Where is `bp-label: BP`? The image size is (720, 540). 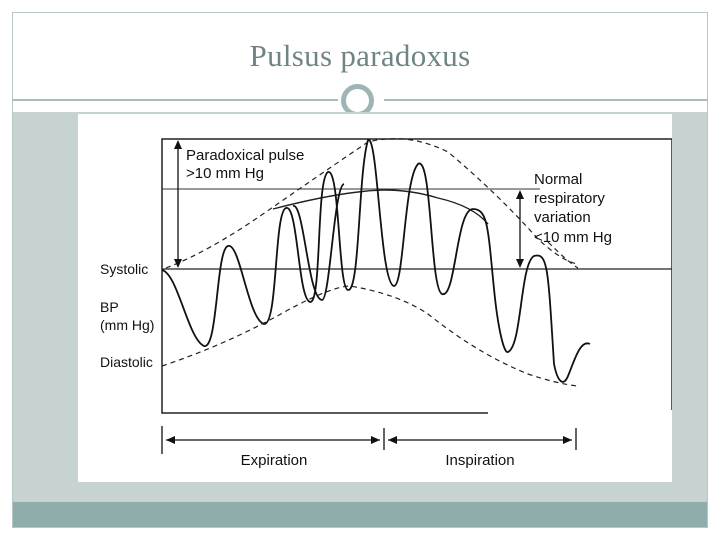
bp-label: BP is located at coordinates (109, 307).